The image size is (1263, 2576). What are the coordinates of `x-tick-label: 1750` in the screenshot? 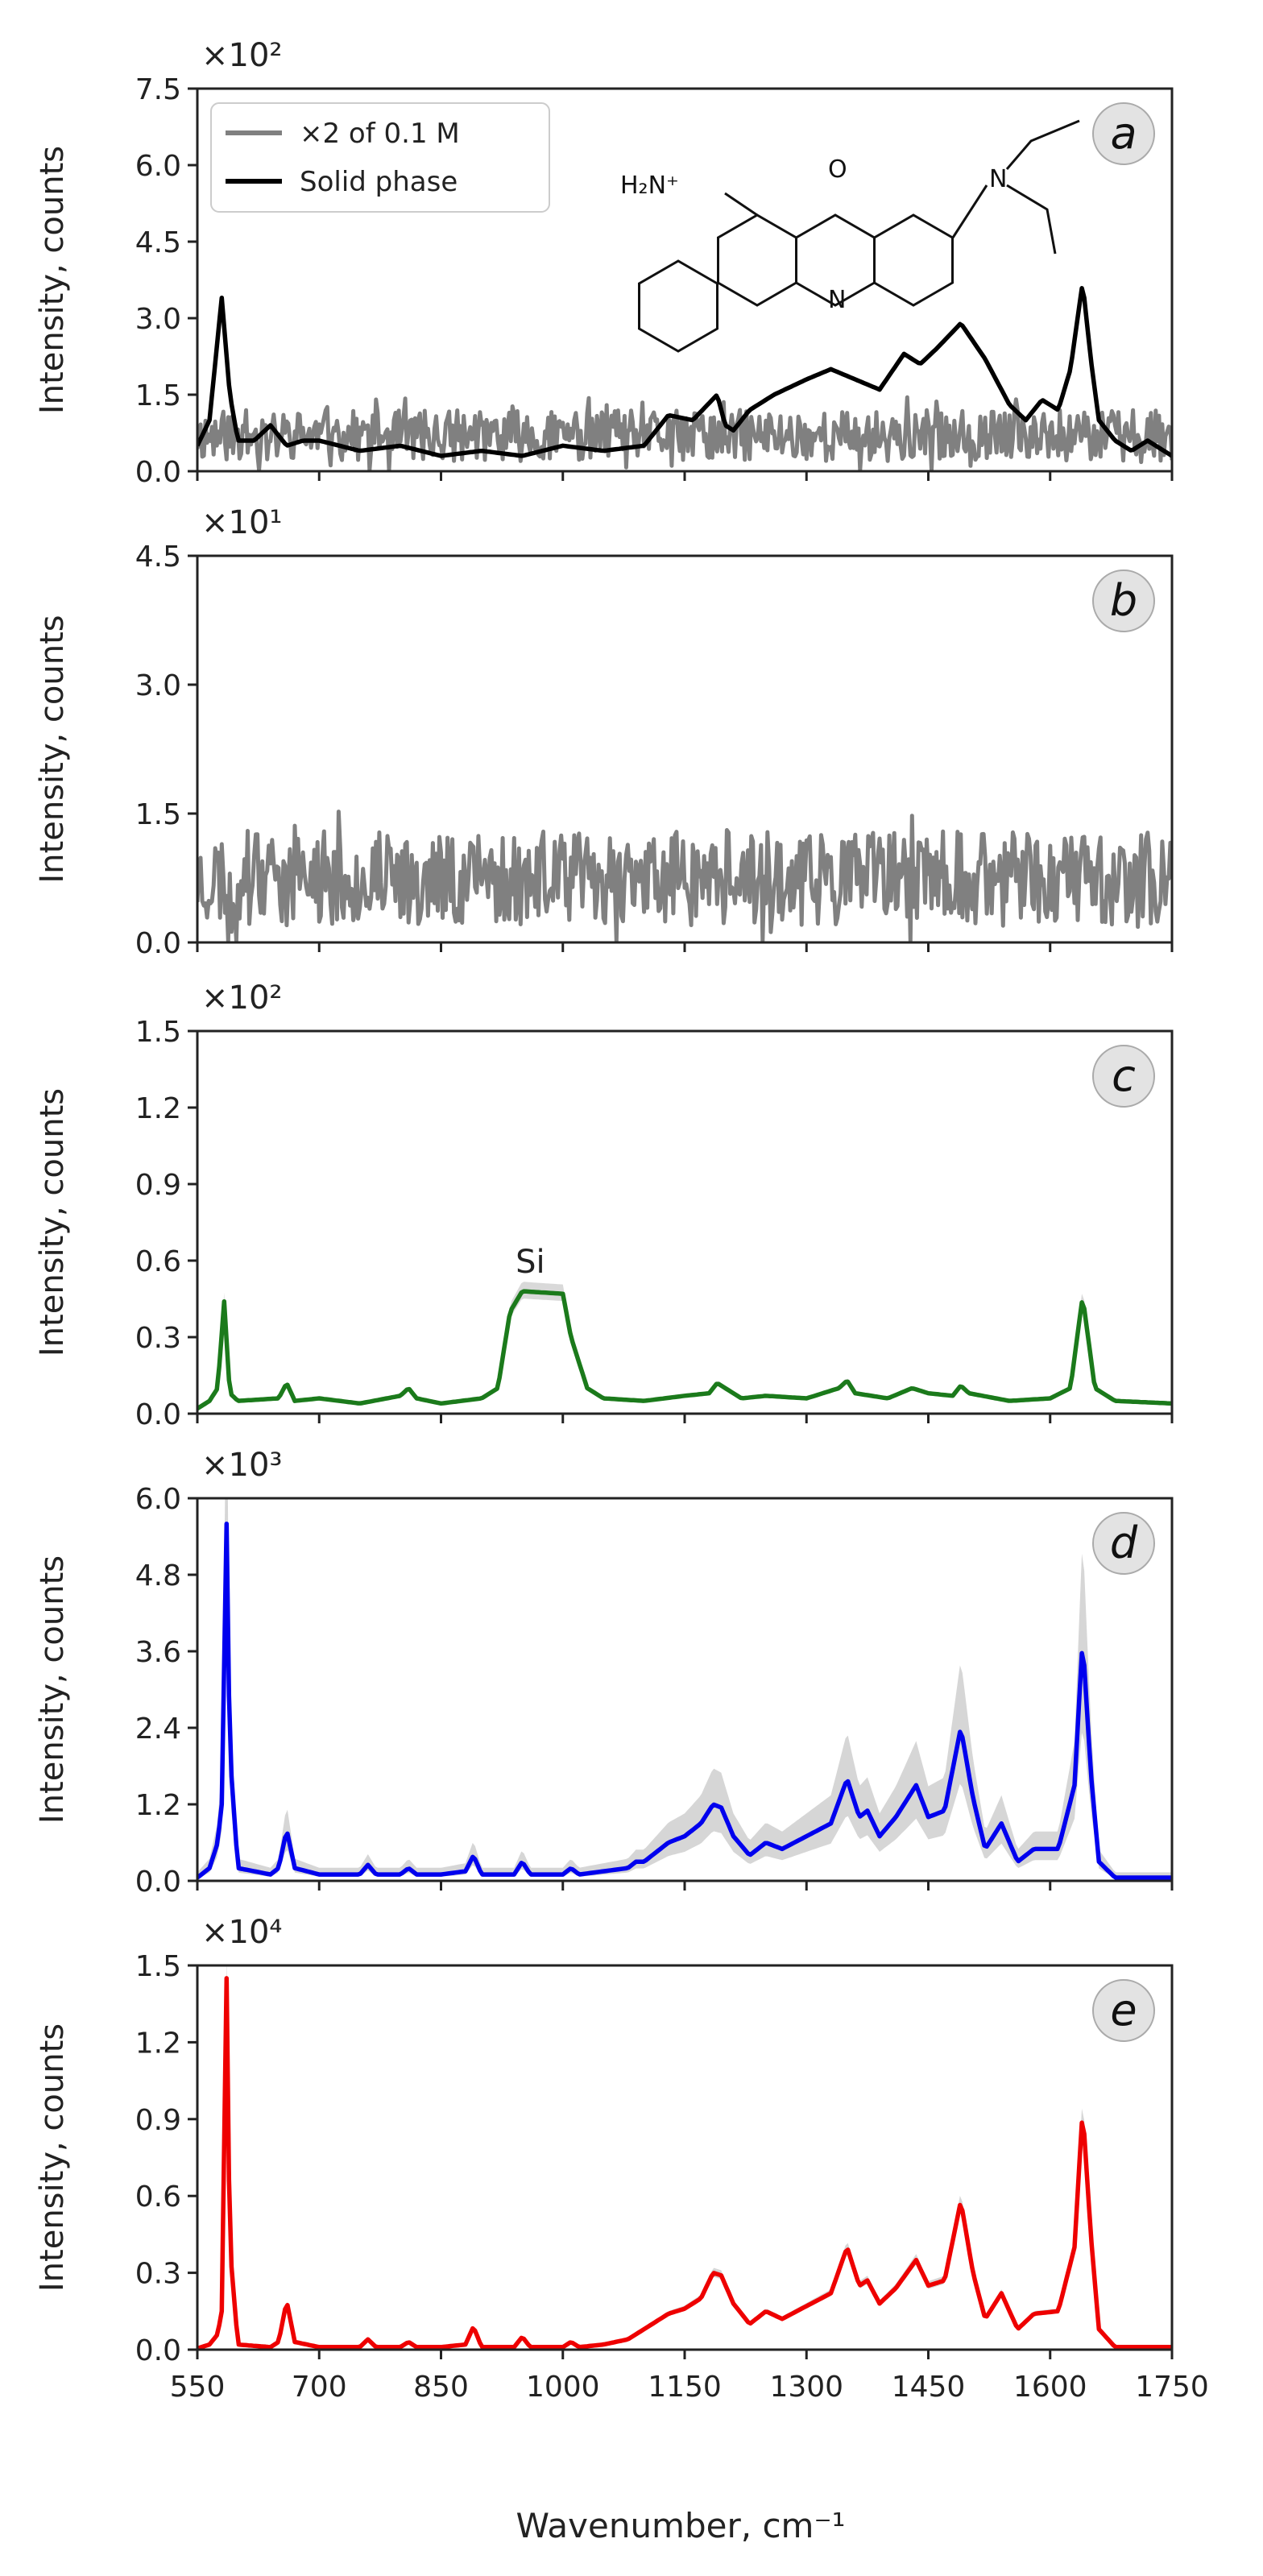 It's located at (1172, 2387).